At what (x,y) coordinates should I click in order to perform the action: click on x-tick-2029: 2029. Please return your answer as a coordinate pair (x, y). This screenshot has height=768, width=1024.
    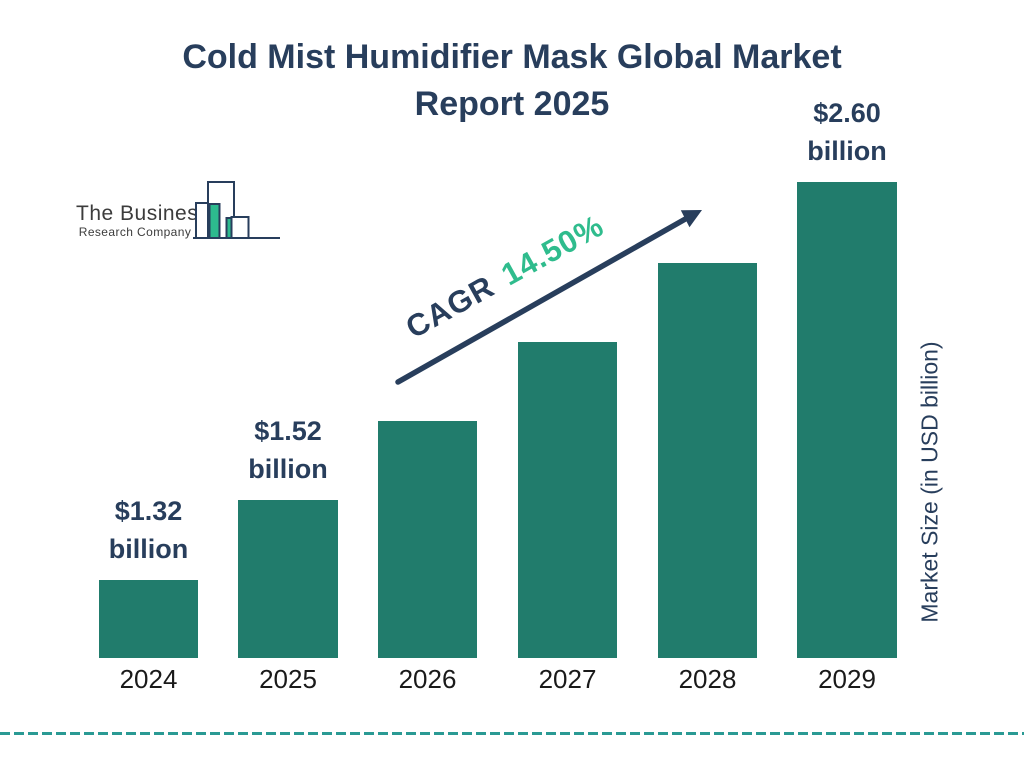
    Looking at the image, I should click on (847, 679).